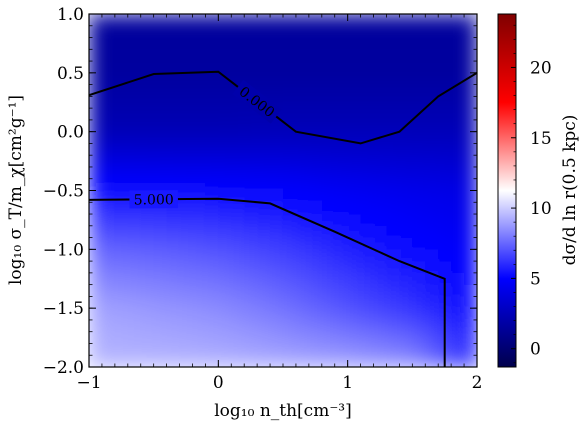  What do you see at coordinates (347, 383) in the screenshot?
I see `x-tick-label: 1` at bounding box center [347, 383].